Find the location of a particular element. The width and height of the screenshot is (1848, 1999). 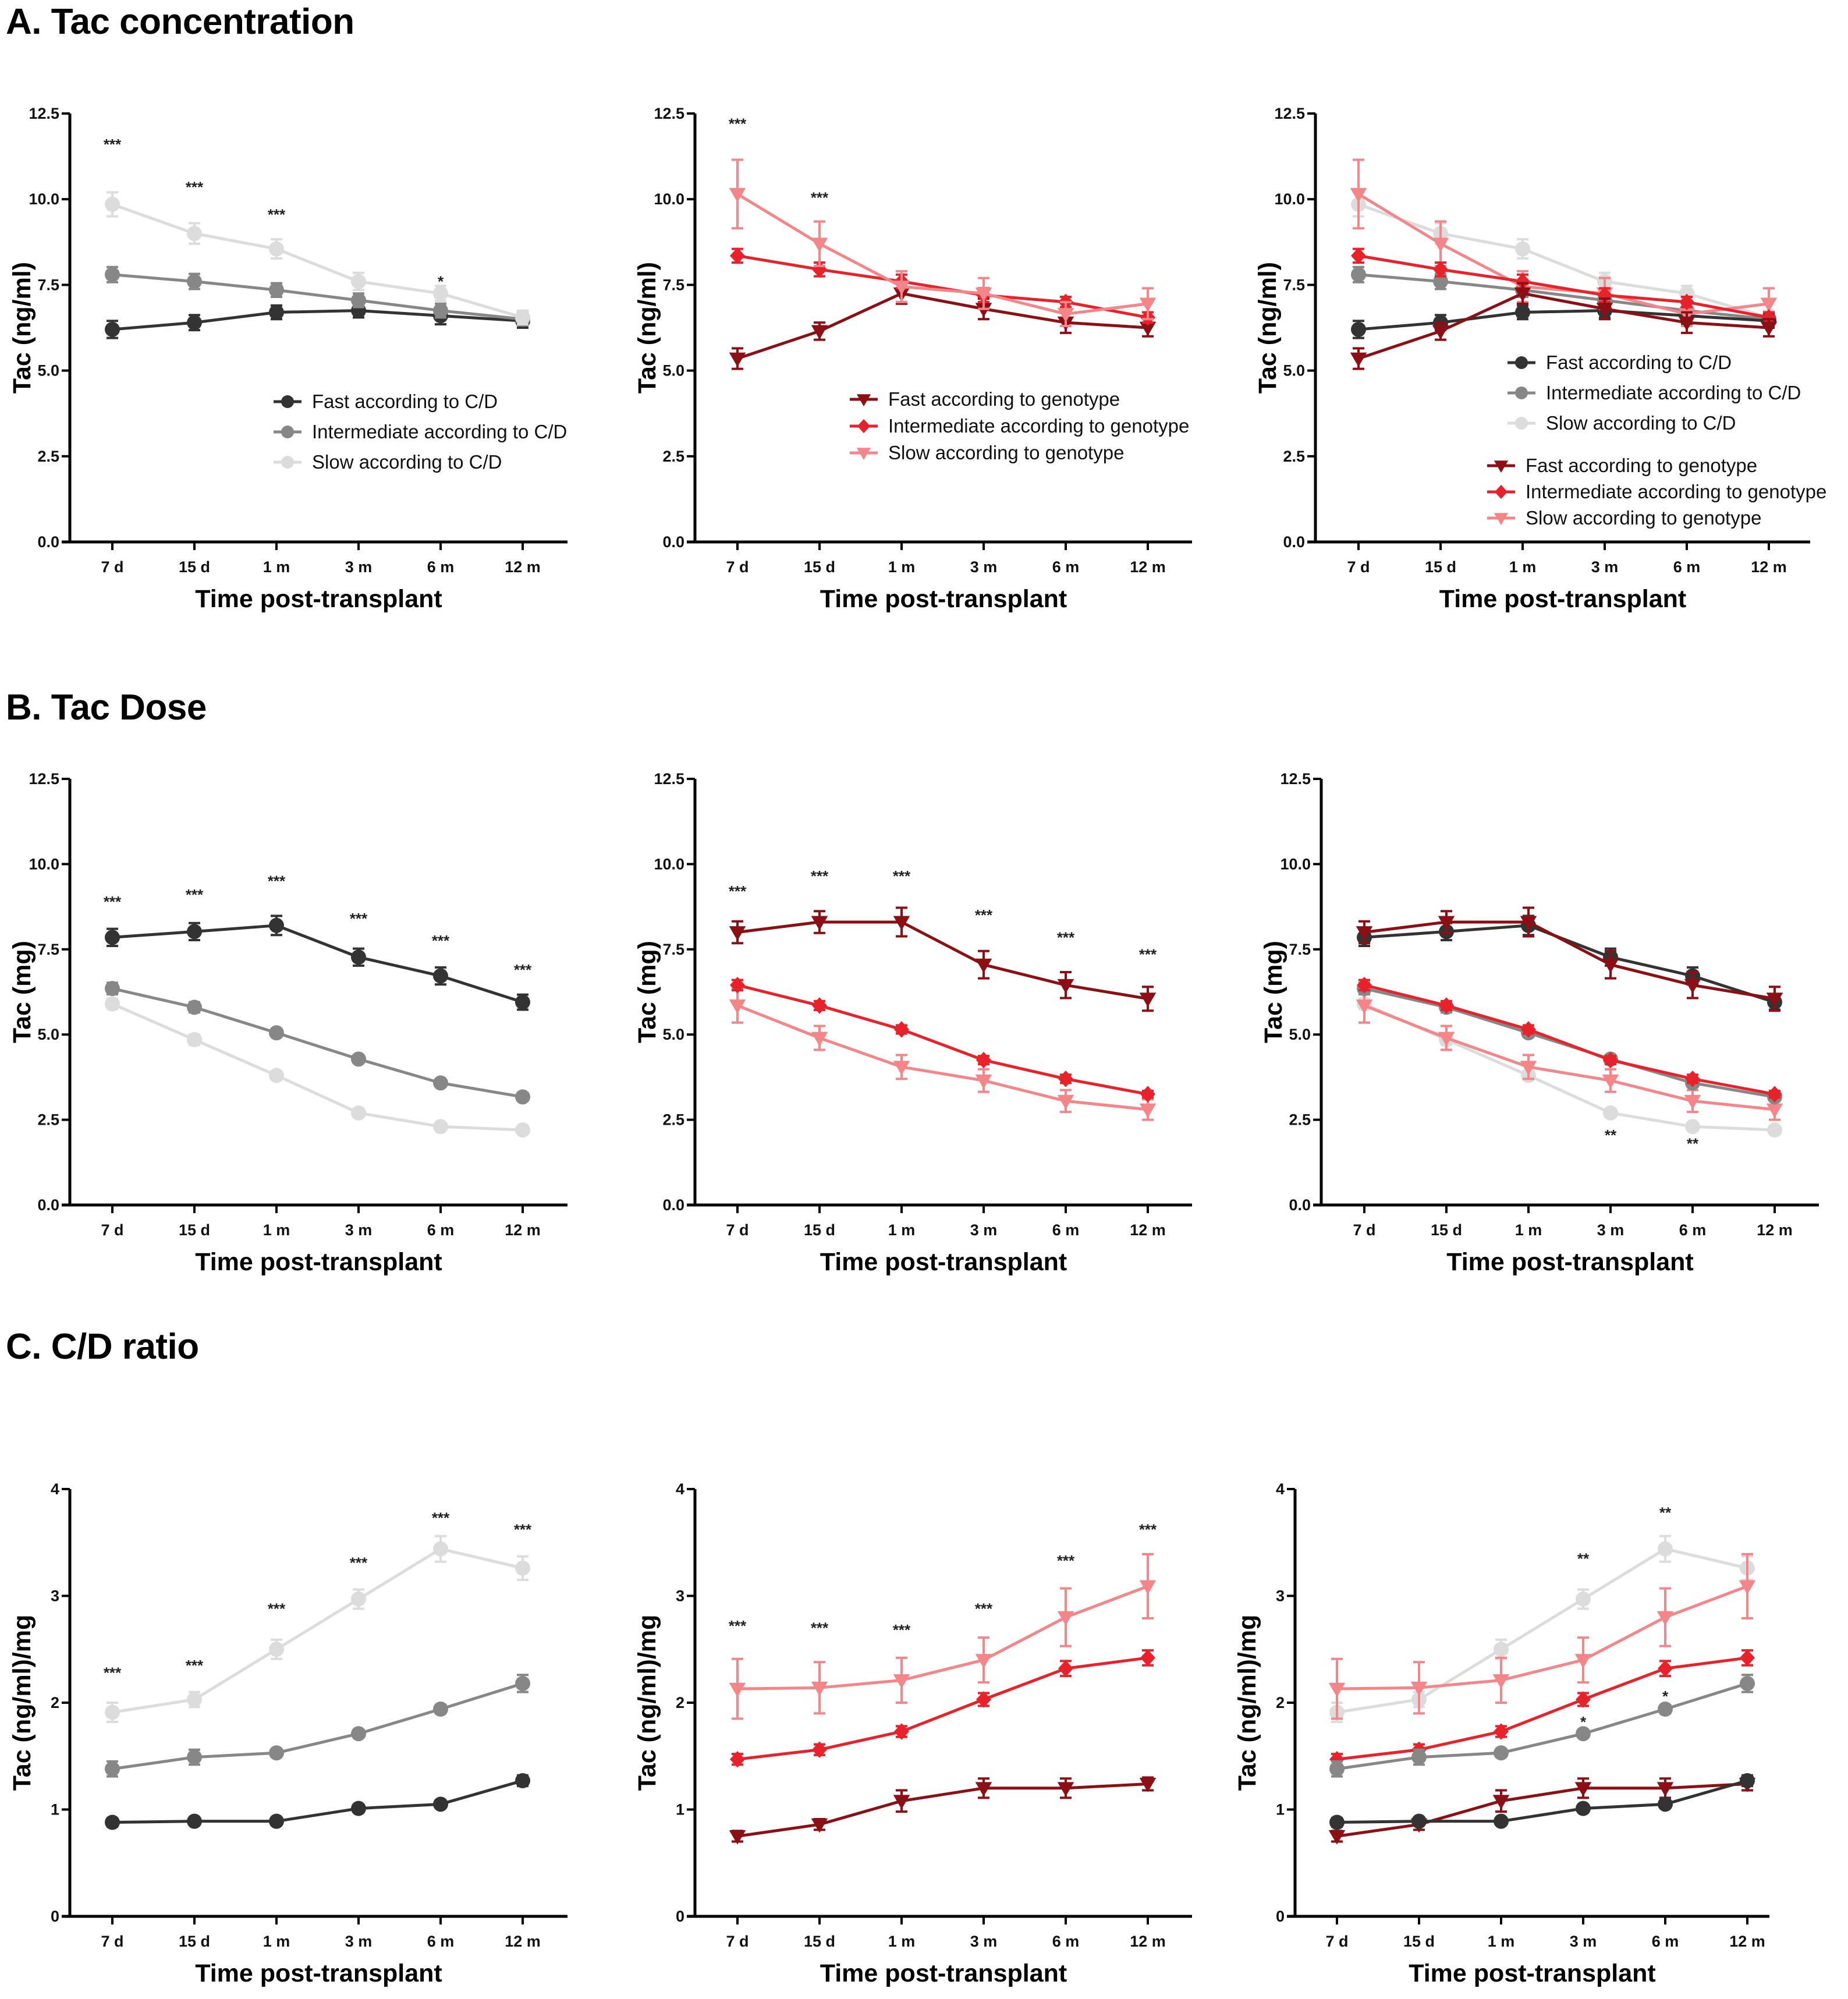

y-tick-label: 5.0 is located at coordinates (1294, 371).